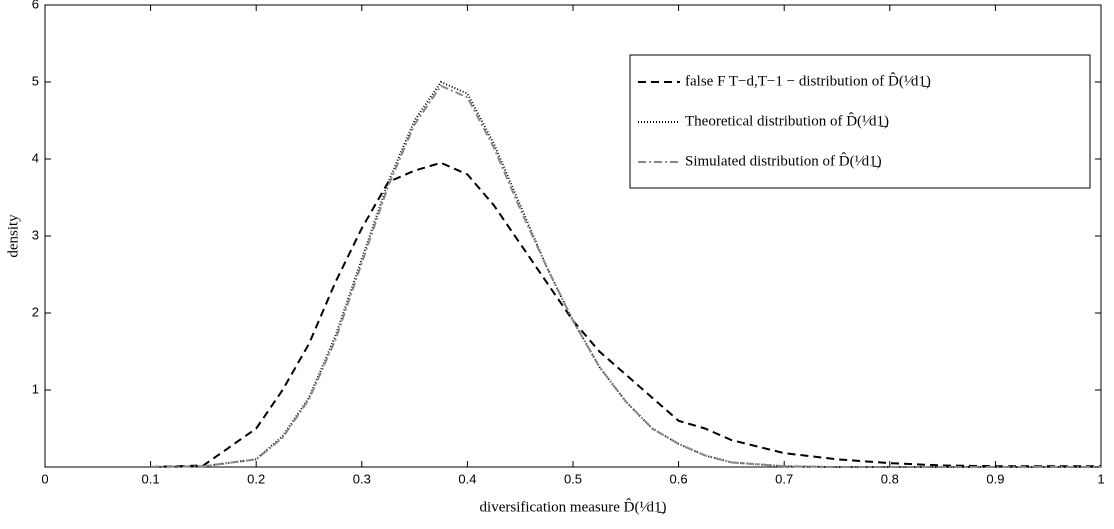 Image resolution: width=1114 pixels, height=529 pixels. Describe the element at coordinates (35, 388) in the screenshot. I see `y-tick-label: 1` at that location.